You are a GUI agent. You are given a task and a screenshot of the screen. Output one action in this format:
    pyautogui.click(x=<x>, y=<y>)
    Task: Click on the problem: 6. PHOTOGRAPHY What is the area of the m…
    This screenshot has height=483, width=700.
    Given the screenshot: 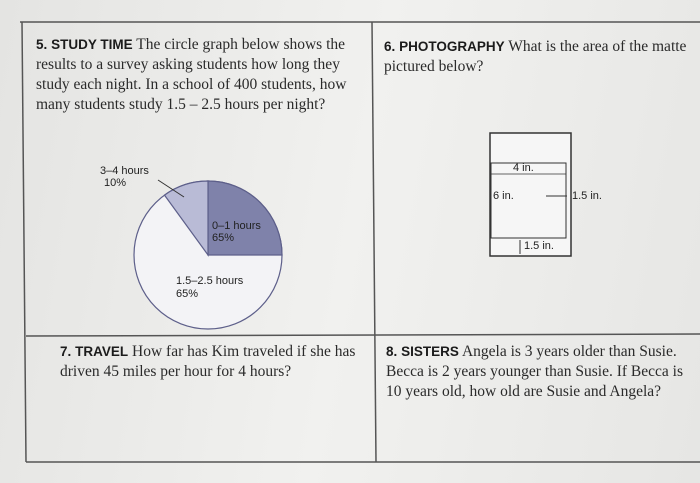 What is the action you would take?
    pyautogui.click(x=540, y=57)
    